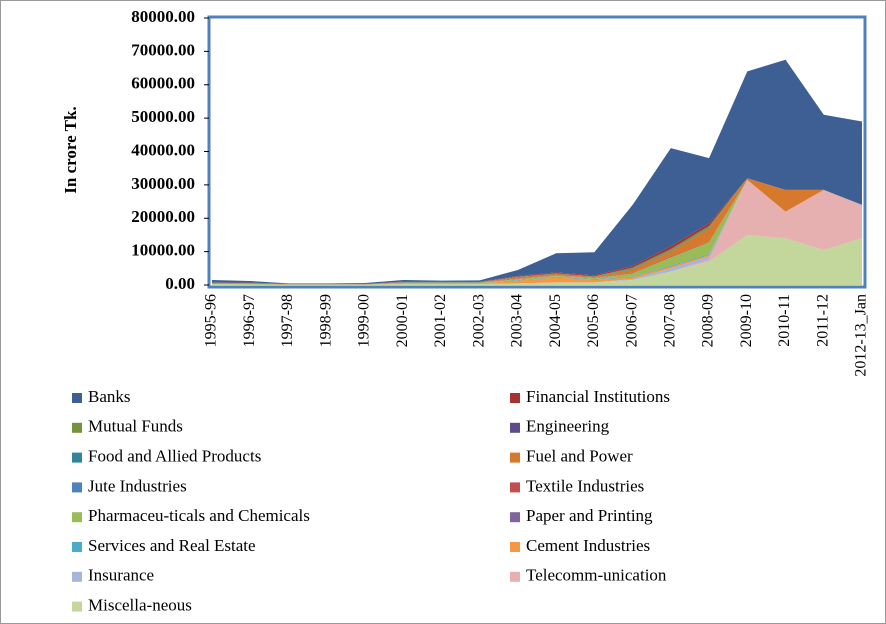 This screenshot has width=886, height=624. Describe the element at coordinates (579, 456) in the screenshot. I see `legend-label: Fuel and Power` at that location.